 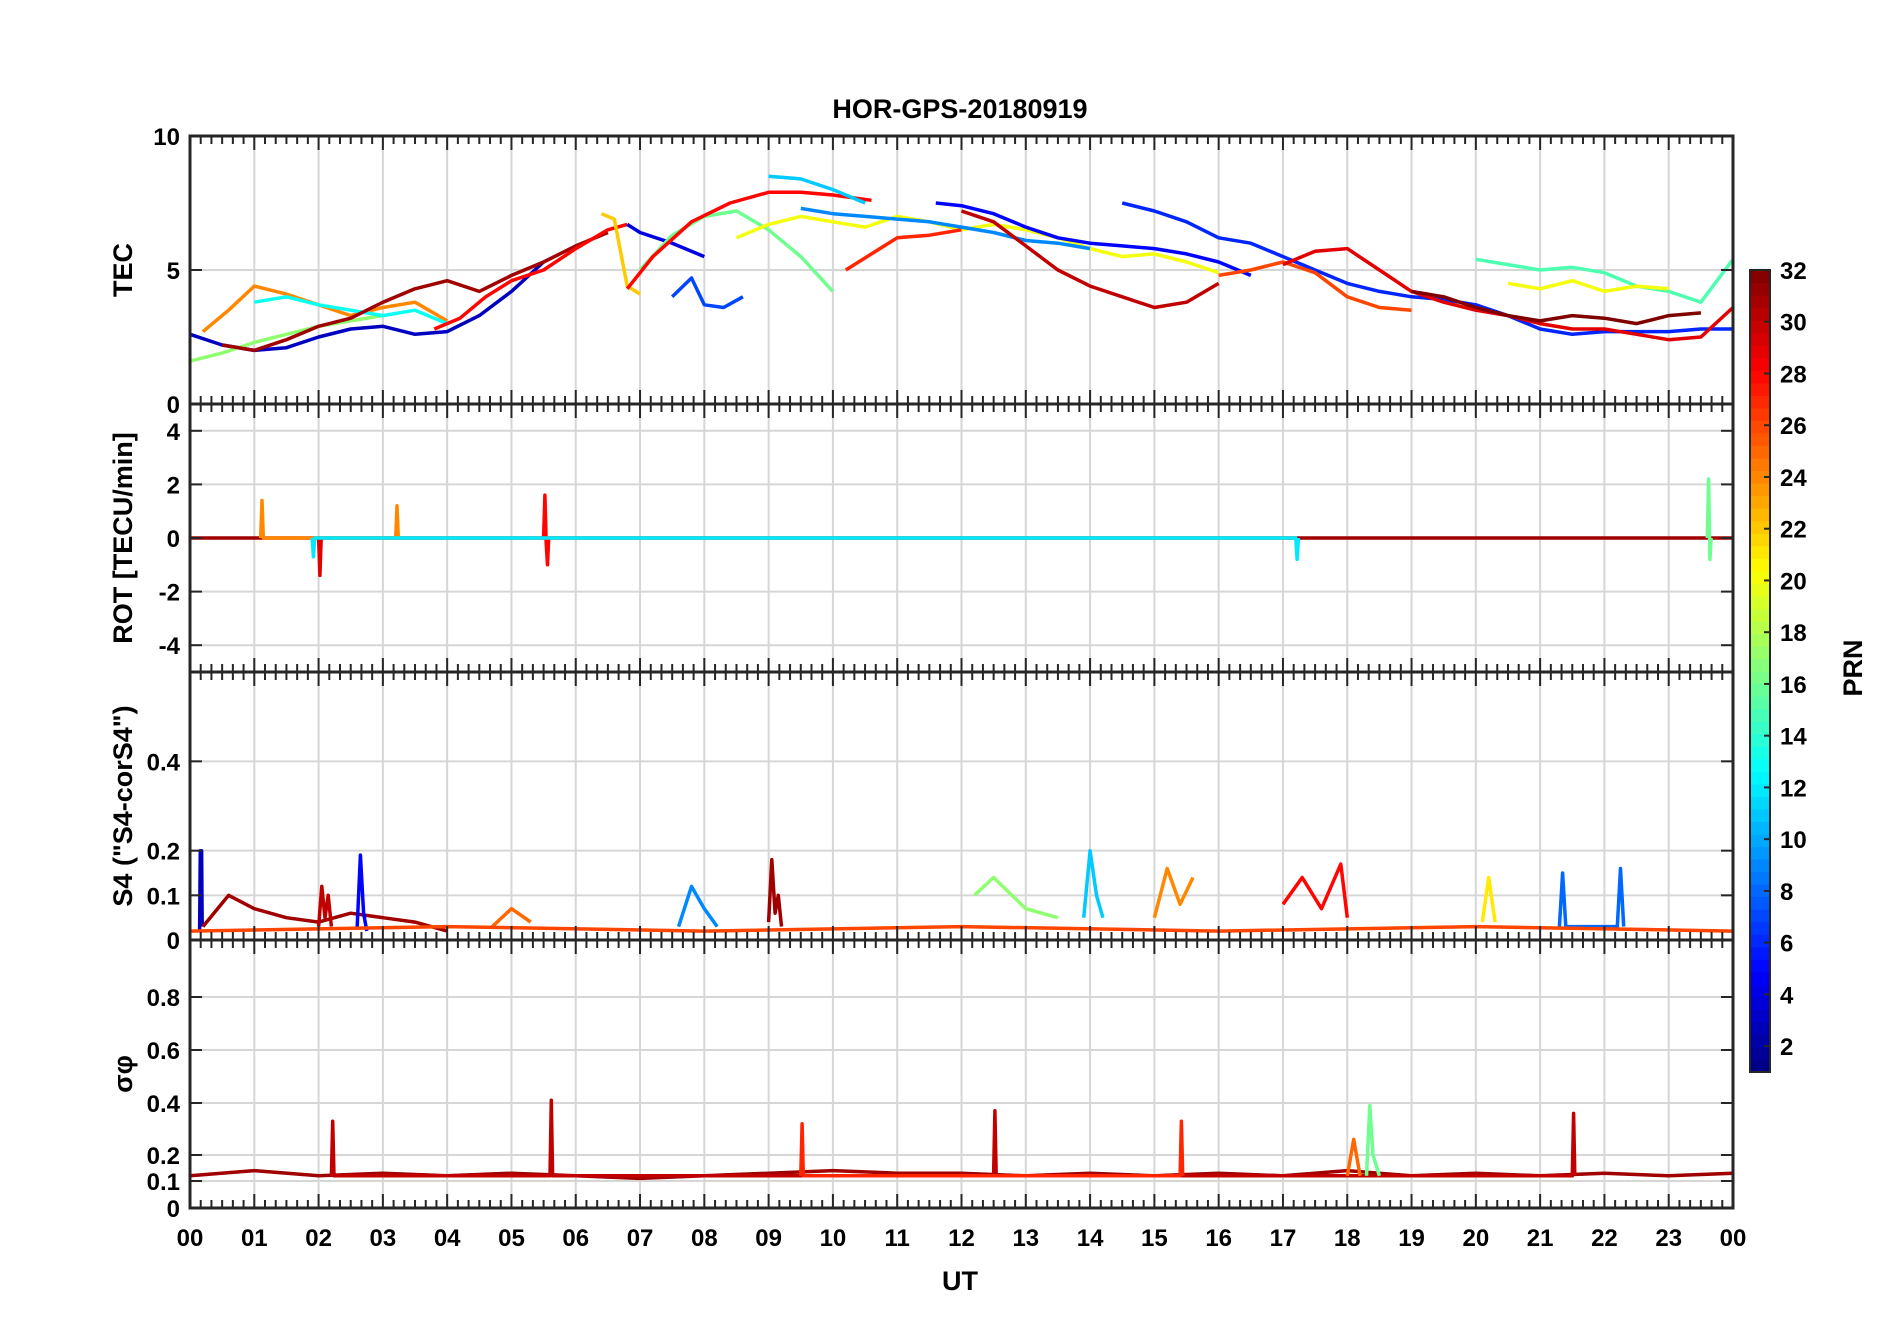 I want to click on chart-title: HOR-GPS-20180919, so click(x=959, y=109).